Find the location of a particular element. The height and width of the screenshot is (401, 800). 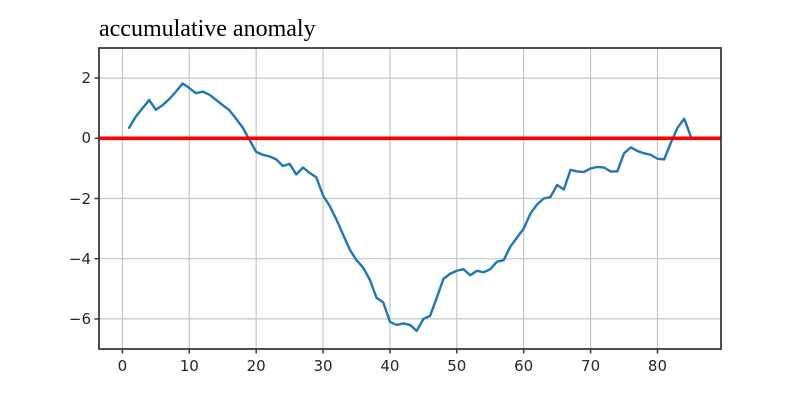

x-axis-tick-label: 40 is located at coordinates (390, 366).